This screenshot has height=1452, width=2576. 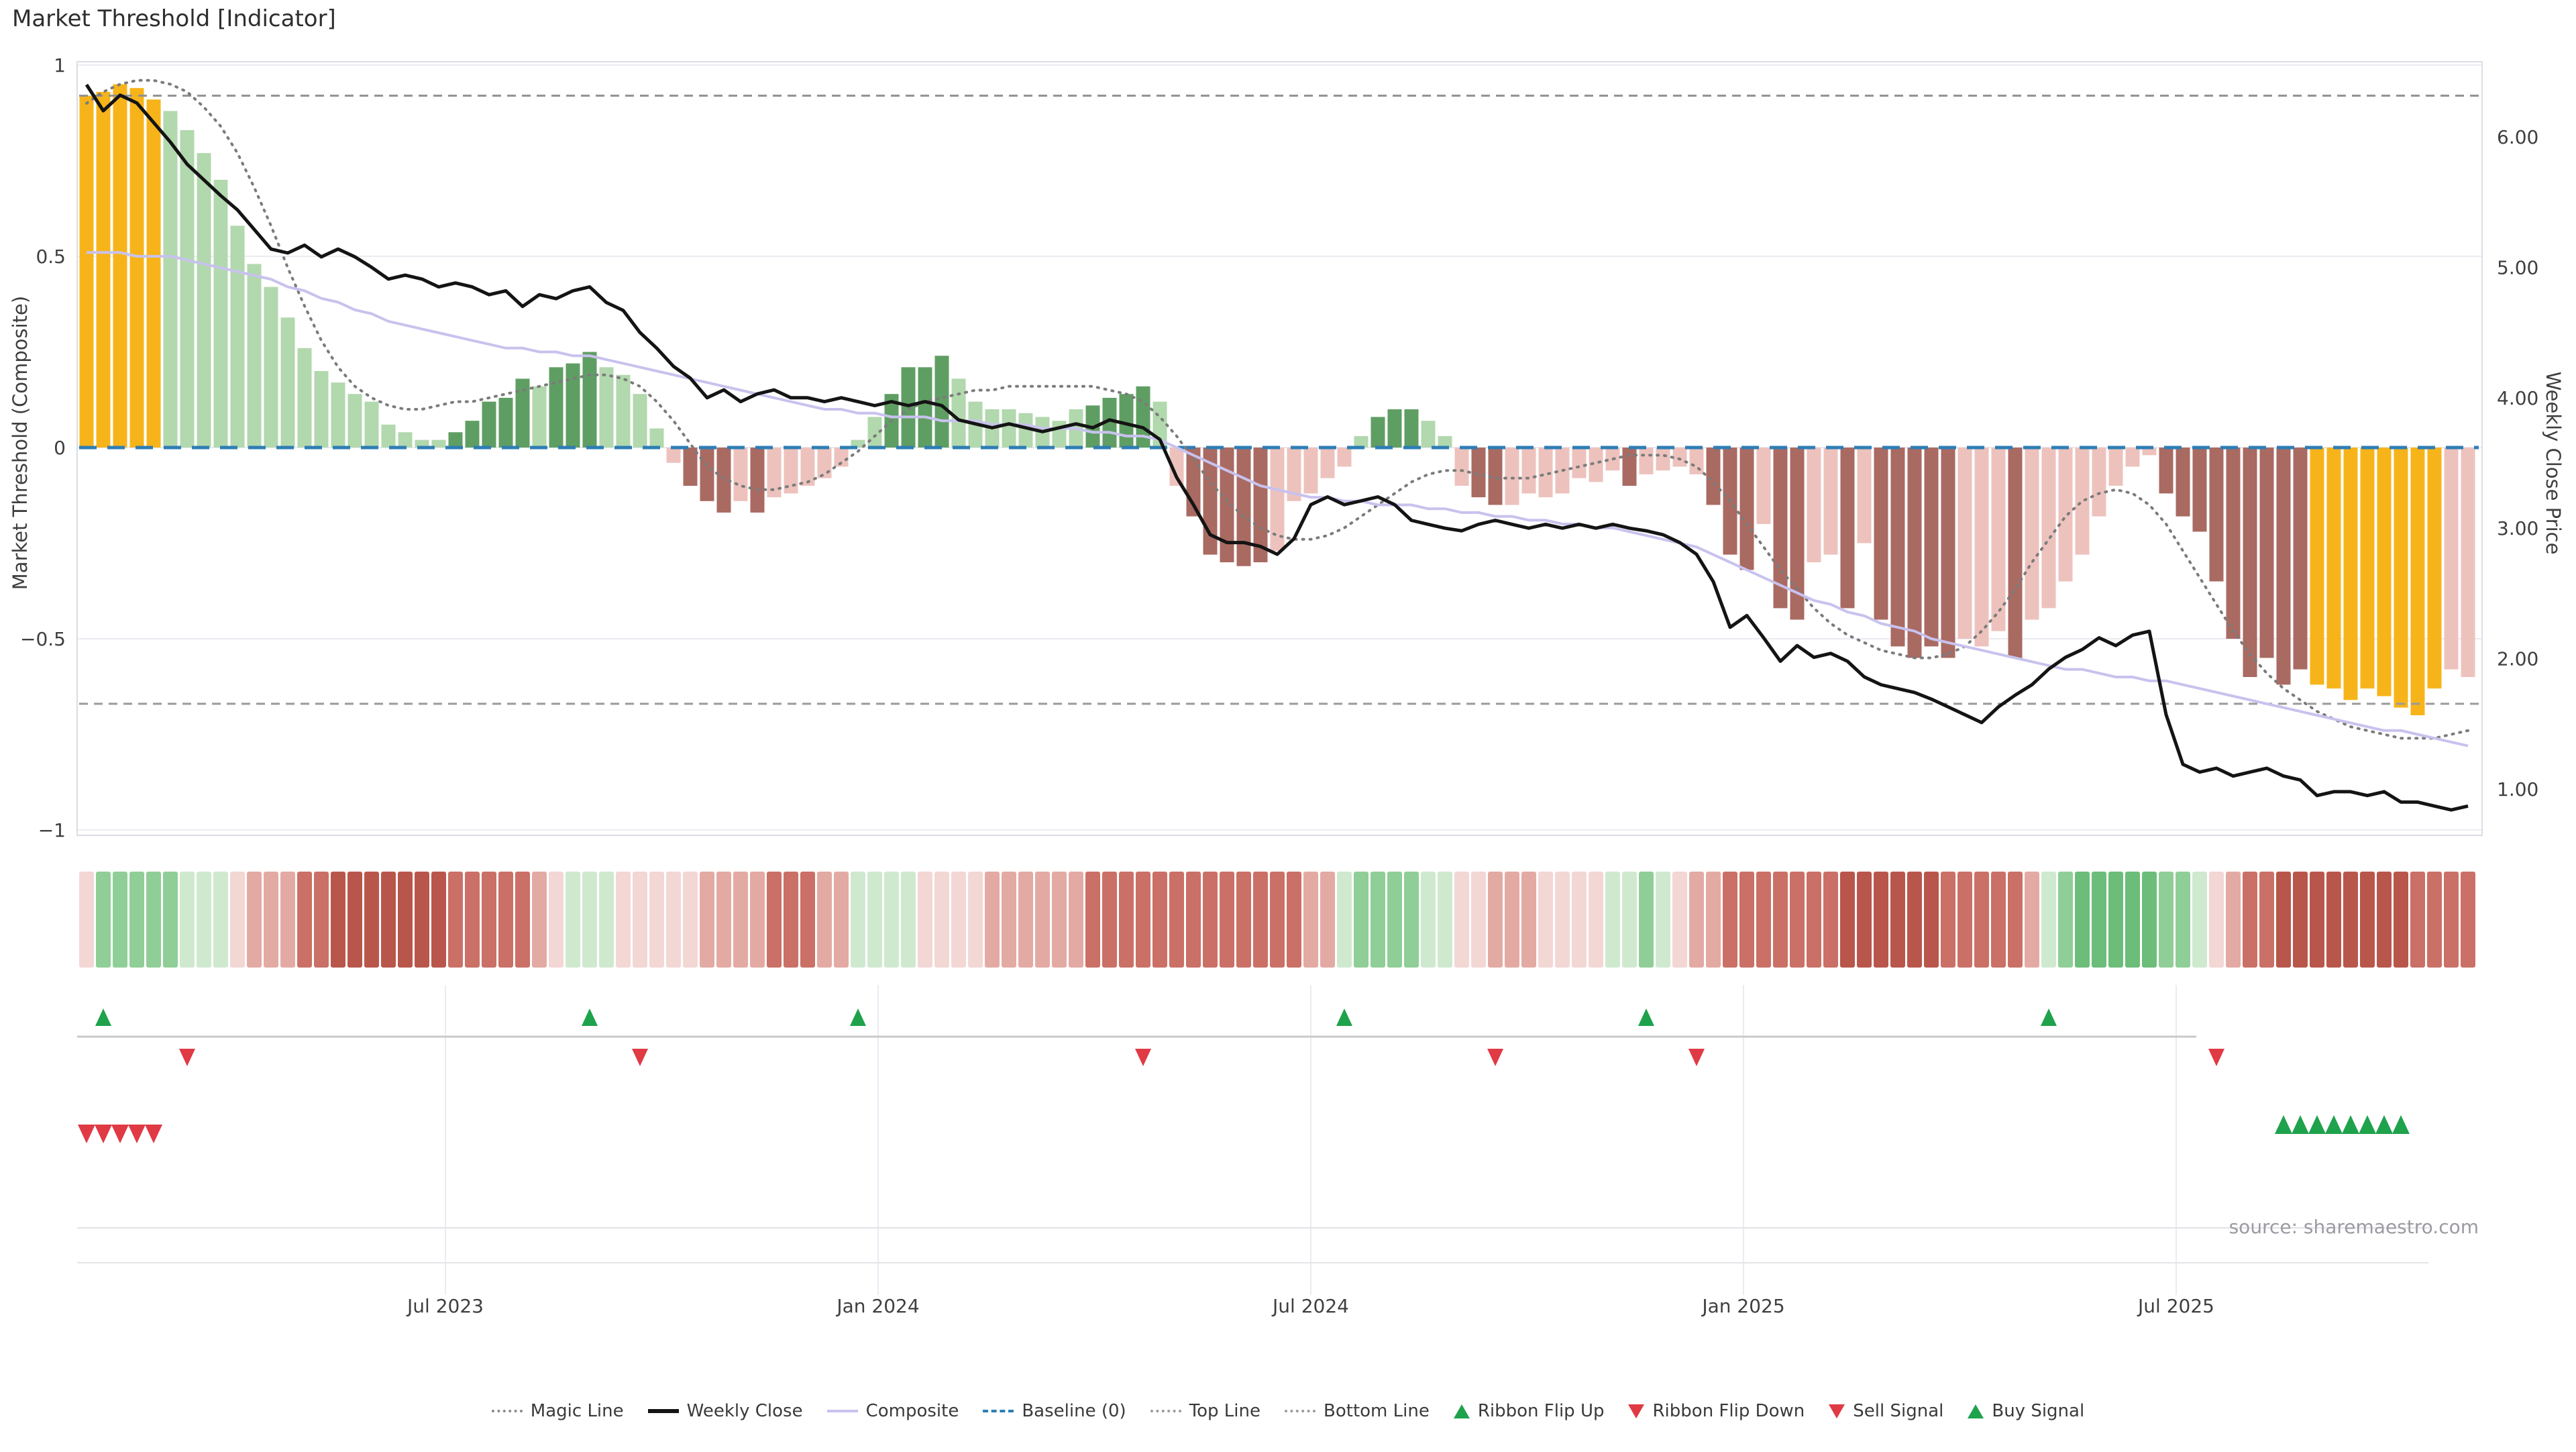 I want to click on legend-item-bottom-line: Bottom Line, so click(x=1357, y=1411).